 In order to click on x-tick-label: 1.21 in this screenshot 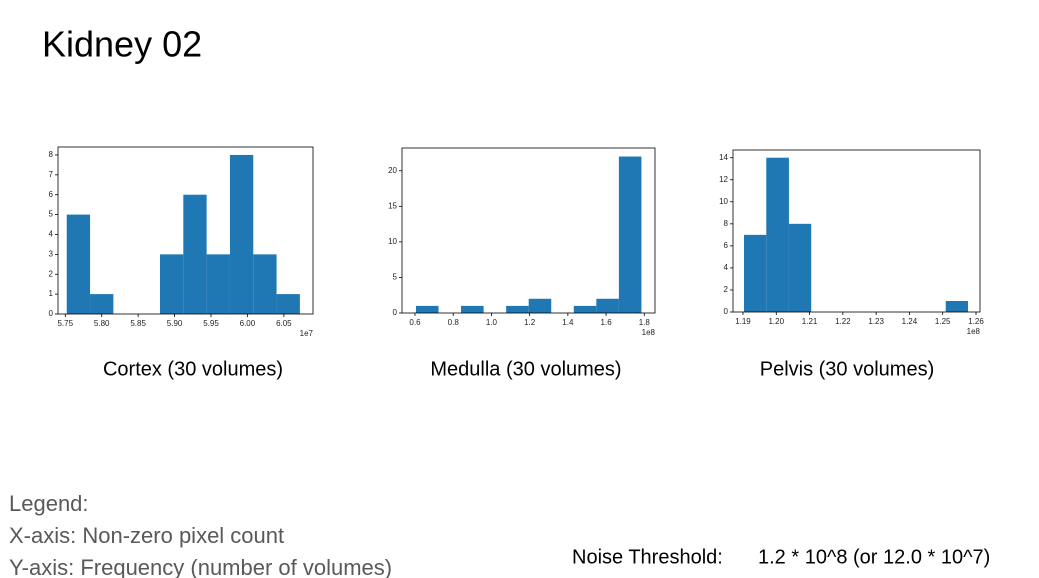, I will do `click(810, 321)`.